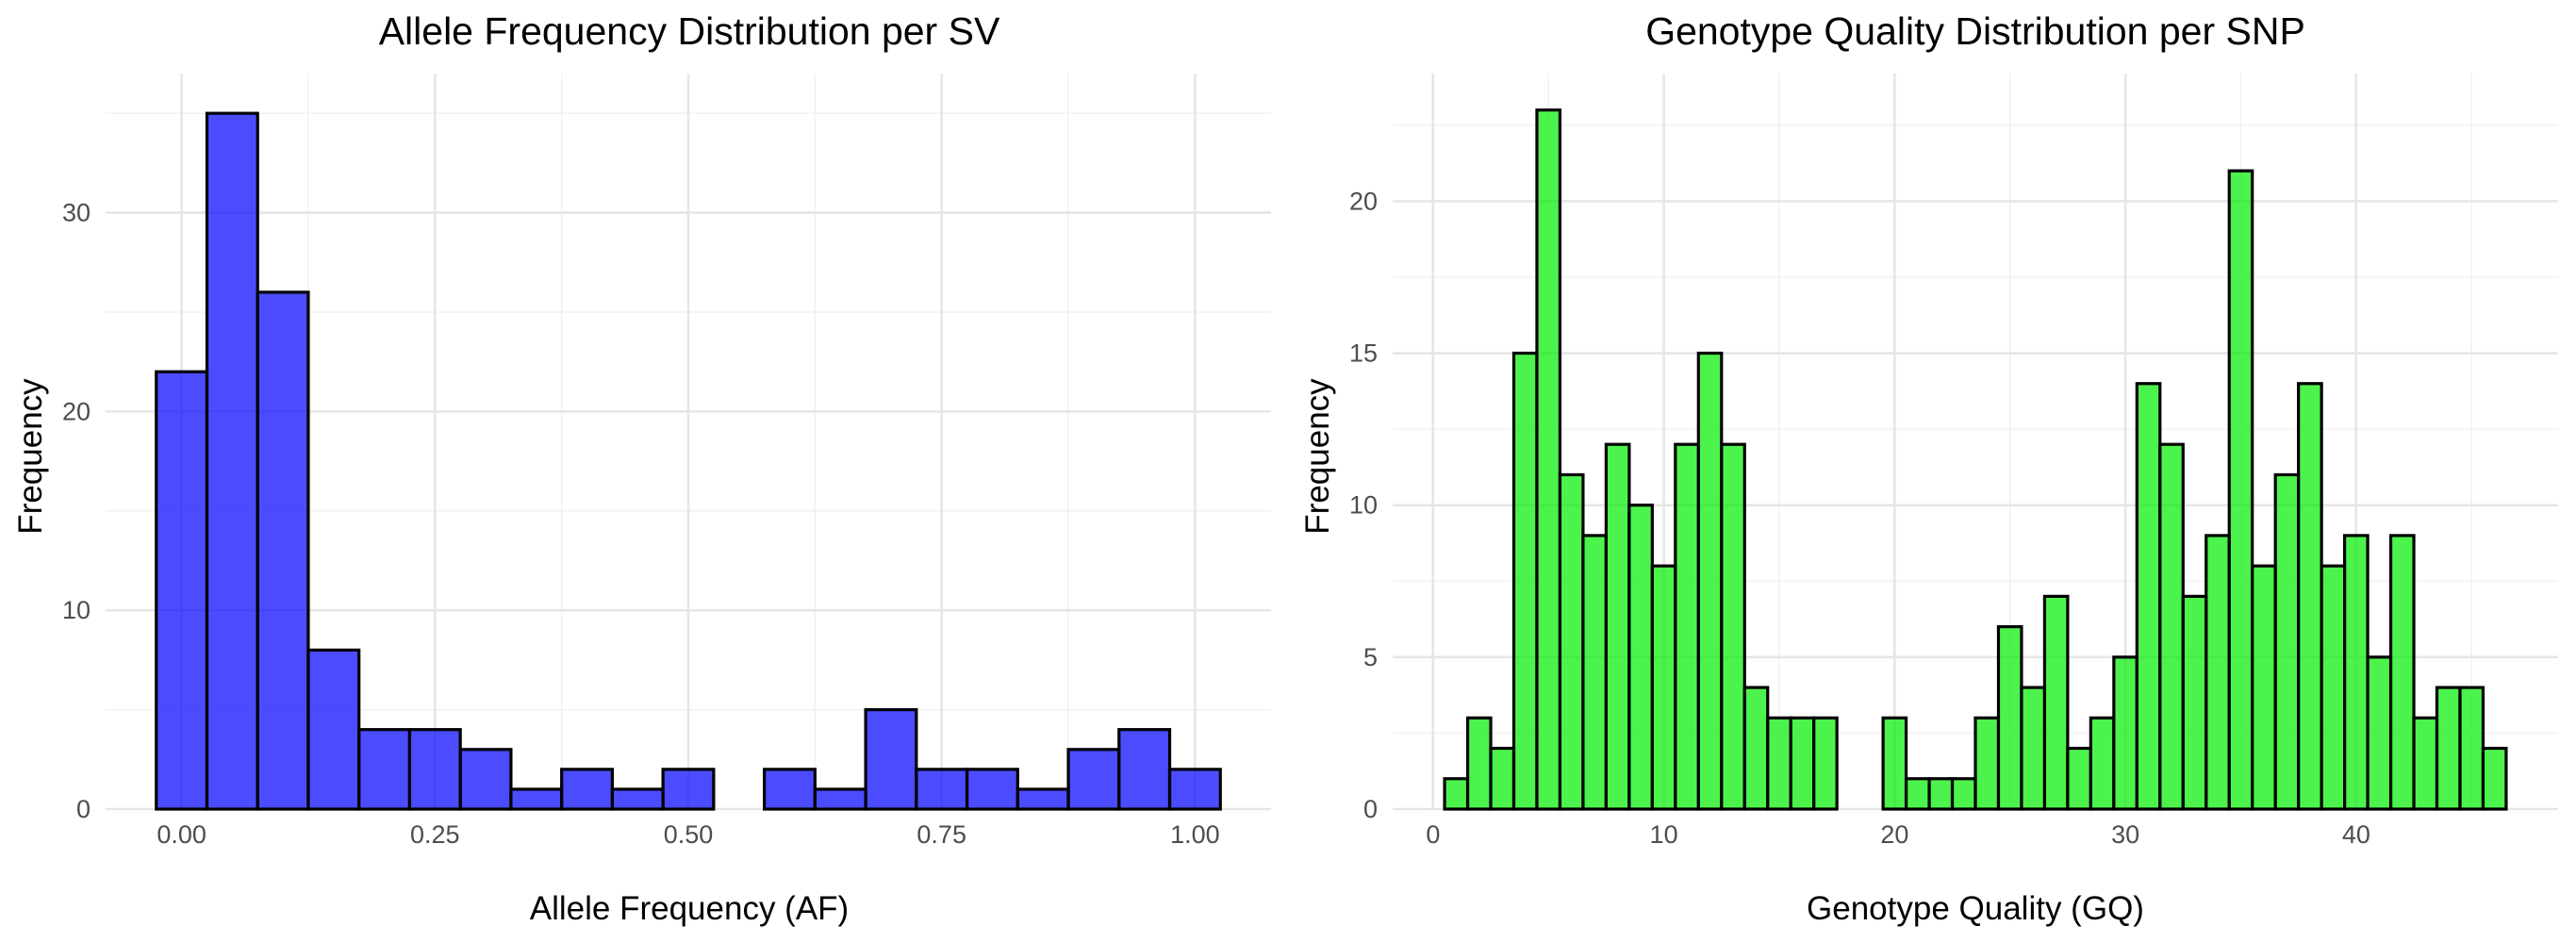 Image resolution: width=2576 pixels, height=943 pixels. Describe the element at coordinates (2402, 672) in the screenshot. I see `histogram-bar: 42: 9` at that location.